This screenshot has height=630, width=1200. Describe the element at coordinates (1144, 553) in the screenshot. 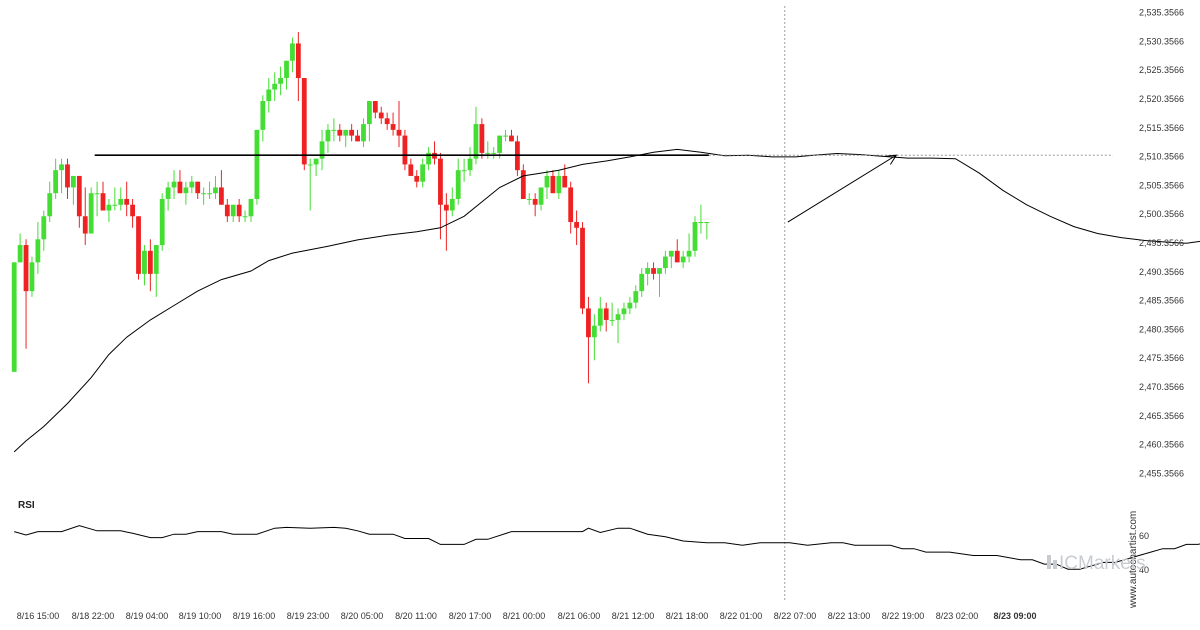

I see `rsi-axis: 60 40` at that location.